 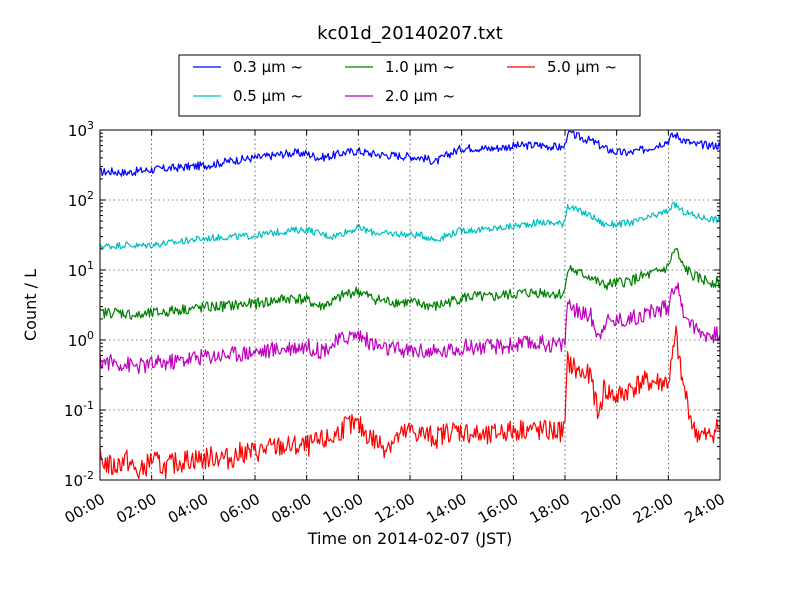 What do you see at coordinates (420, 67) in the screenshot?
I see `legend-label: 1.0 μm ~` at bounding box center [420, 67].